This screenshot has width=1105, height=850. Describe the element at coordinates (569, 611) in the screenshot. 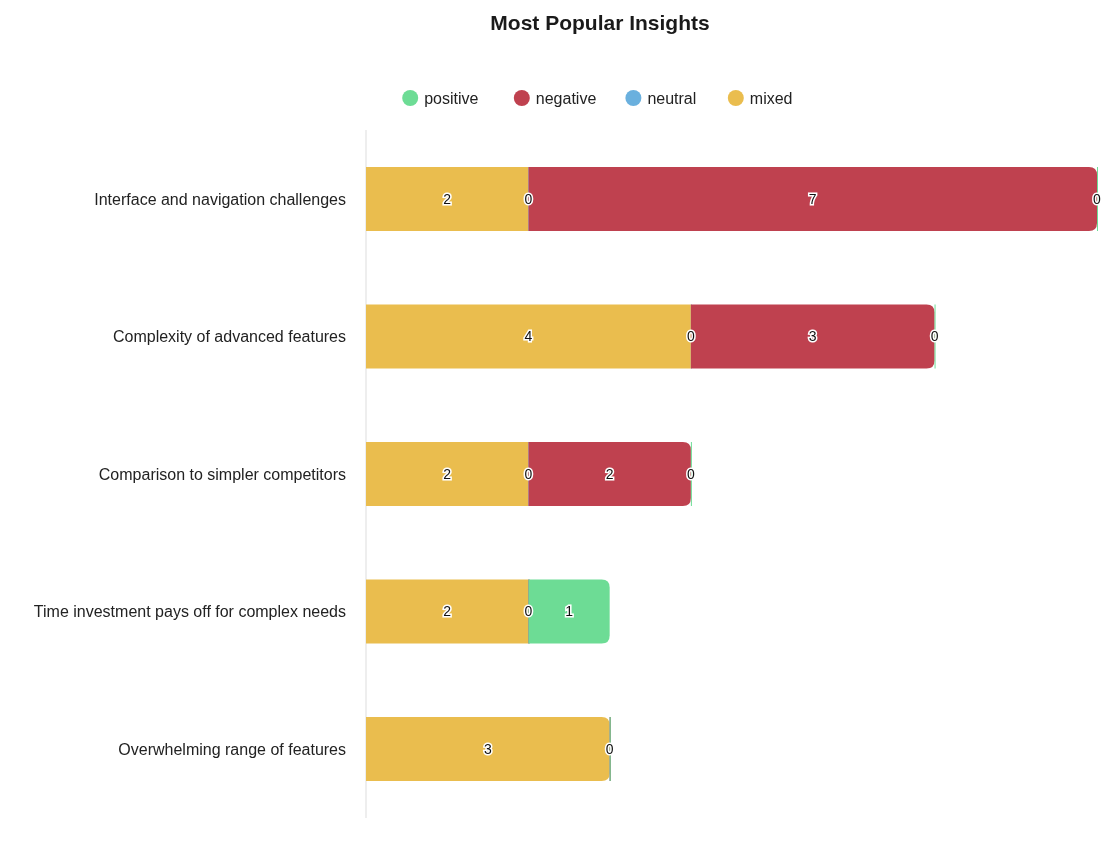

I see `data-label: 1` at that location.